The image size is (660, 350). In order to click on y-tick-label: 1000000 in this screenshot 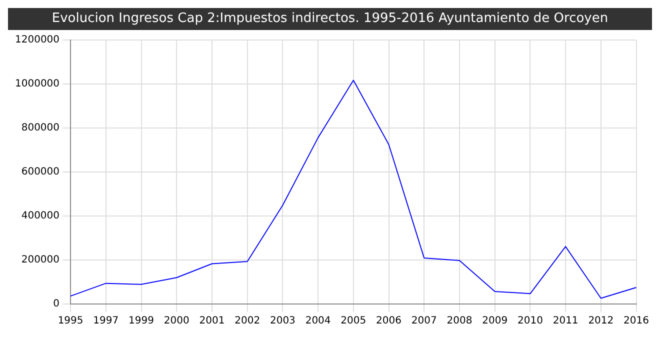, I will do `click(37, 84)`.